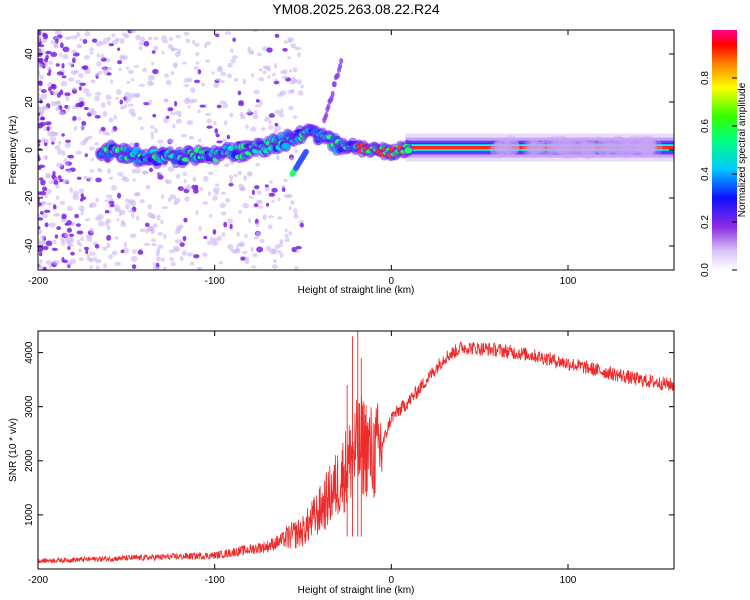 The width and height of the screenshot is (750, 600). Describe the element at coordinates (38, 580) in the screenshot. I see `snr-x-tick-label: -200` at that location.